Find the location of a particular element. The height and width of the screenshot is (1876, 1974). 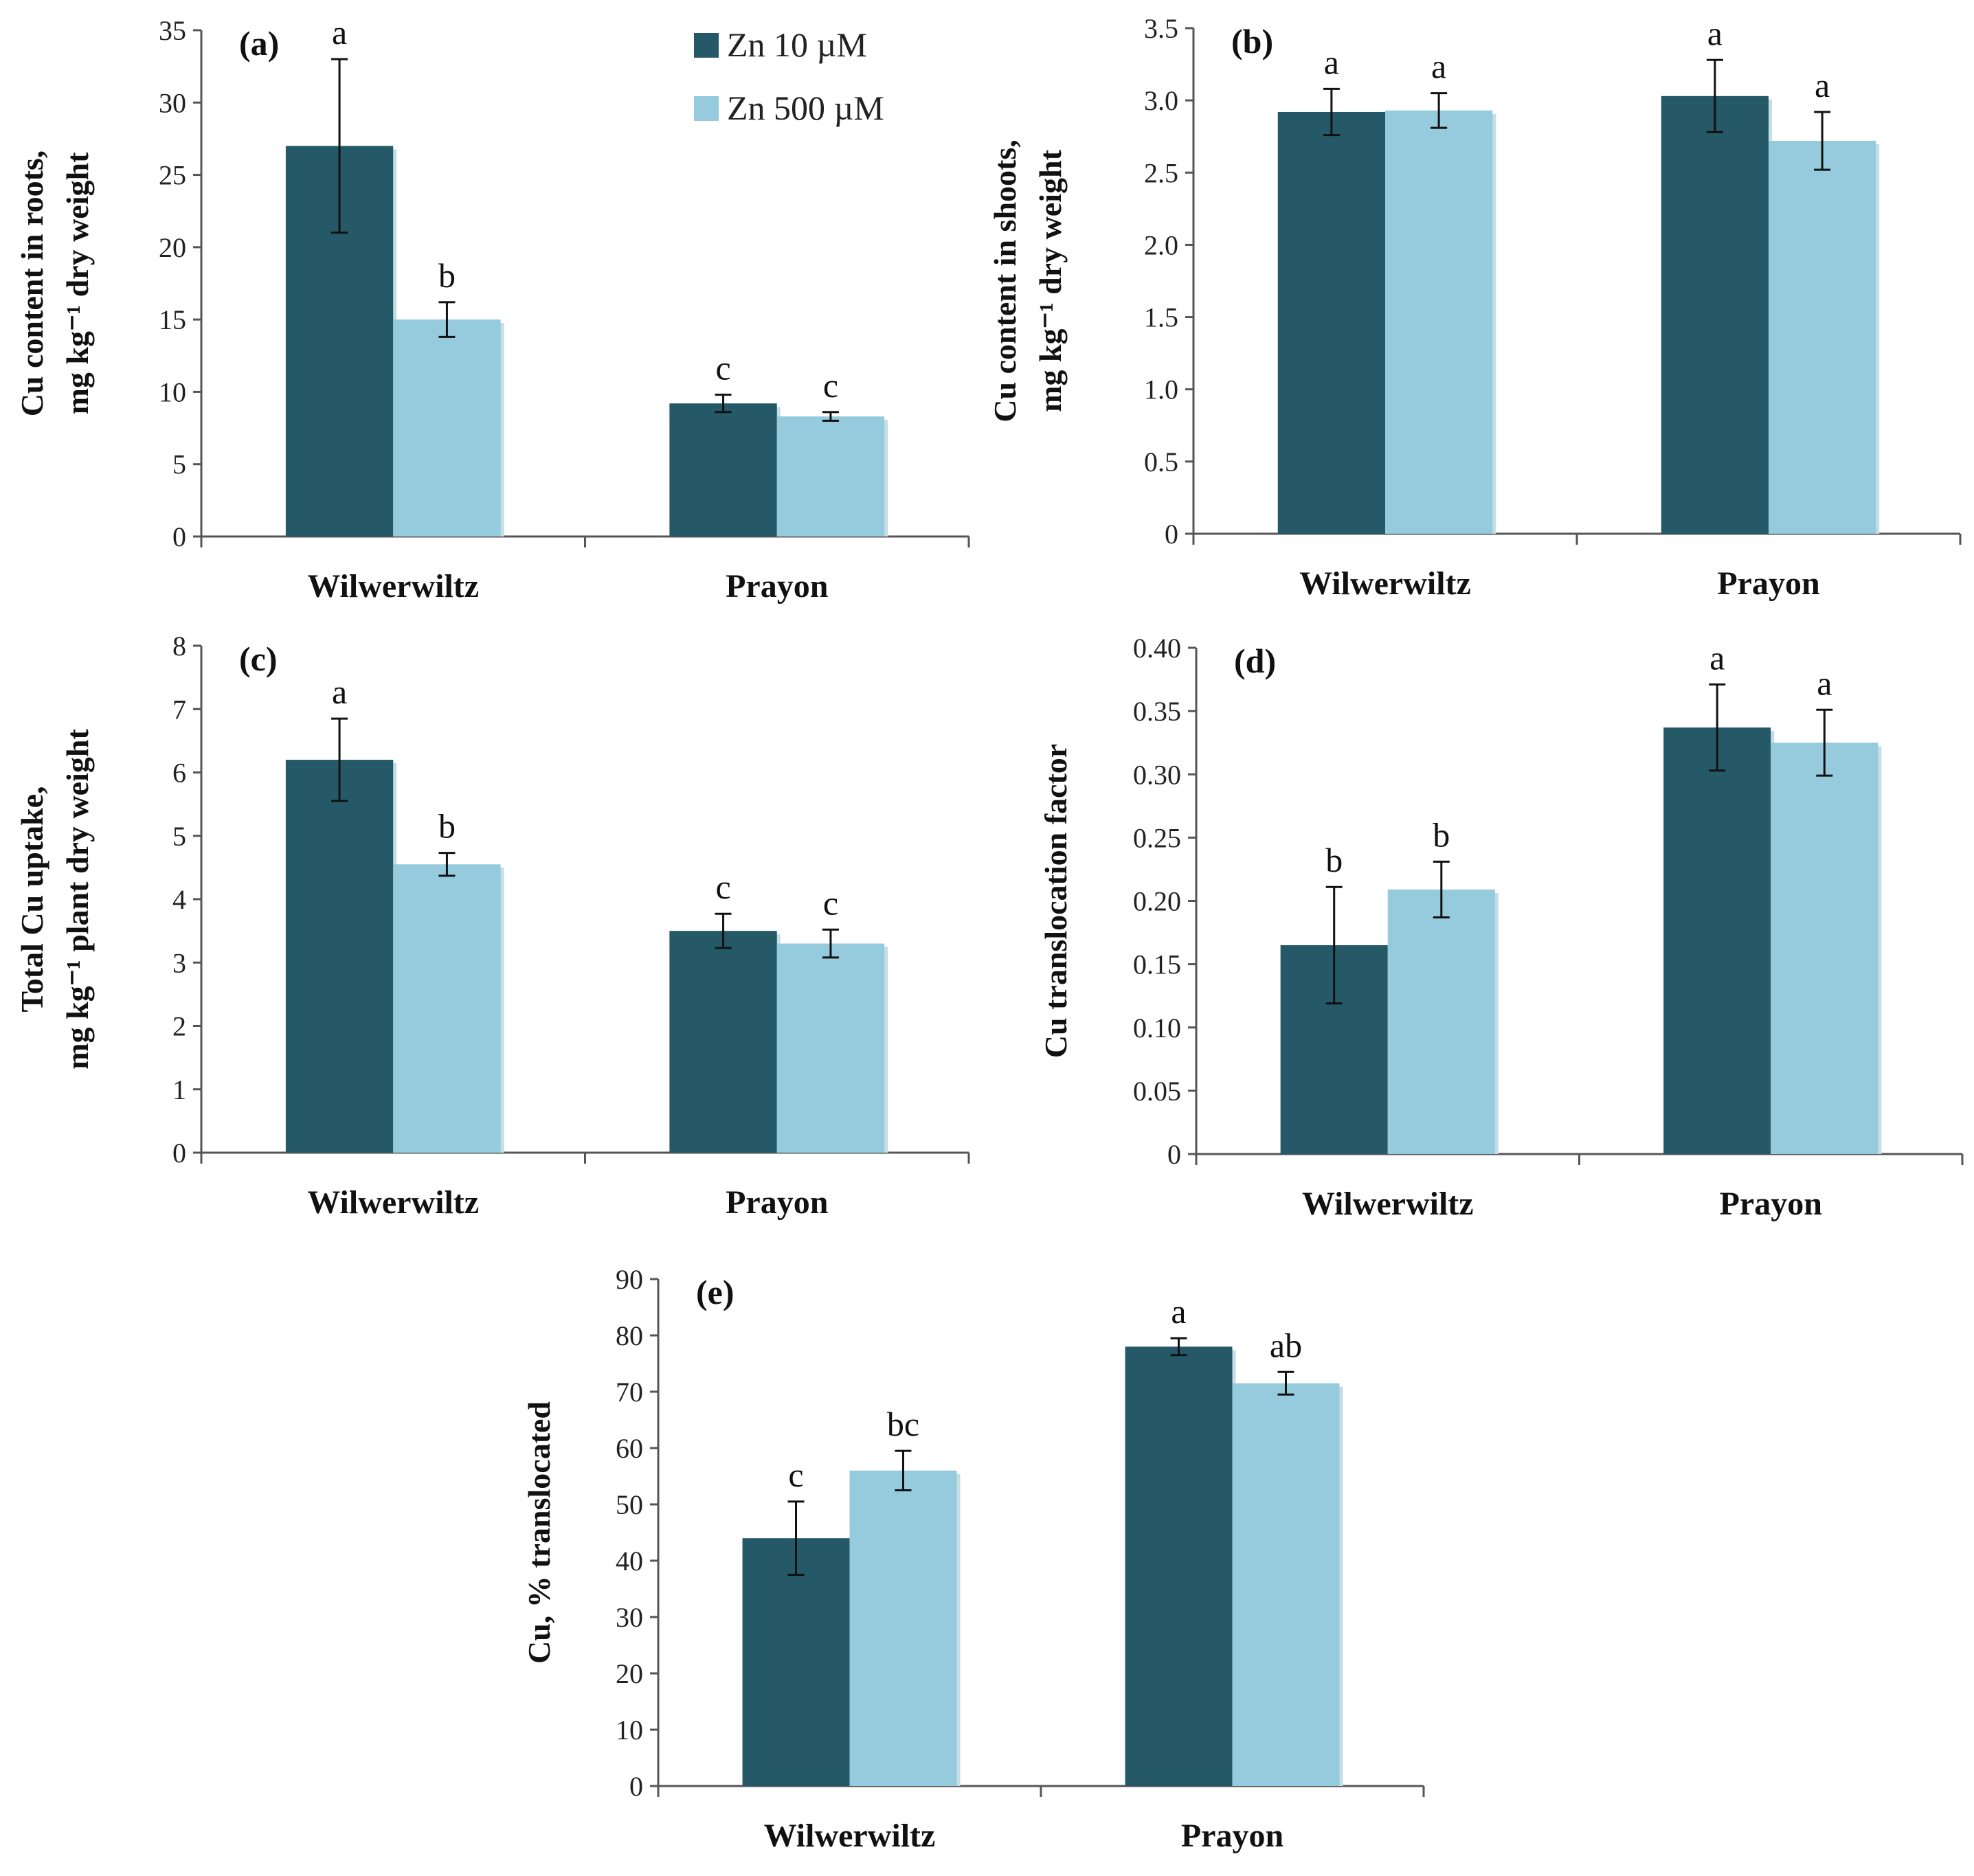

y-tick-label: 25 is located at coordinates (172, 175).